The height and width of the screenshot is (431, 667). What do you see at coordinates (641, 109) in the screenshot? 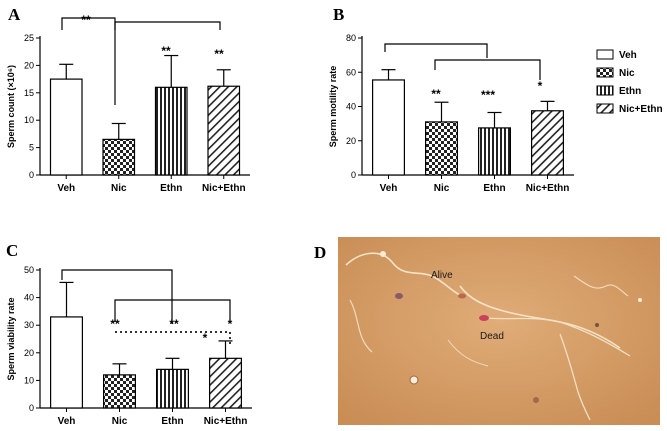
I see `legend-label: Nic+Ethn` at bounding box center [641, 109].